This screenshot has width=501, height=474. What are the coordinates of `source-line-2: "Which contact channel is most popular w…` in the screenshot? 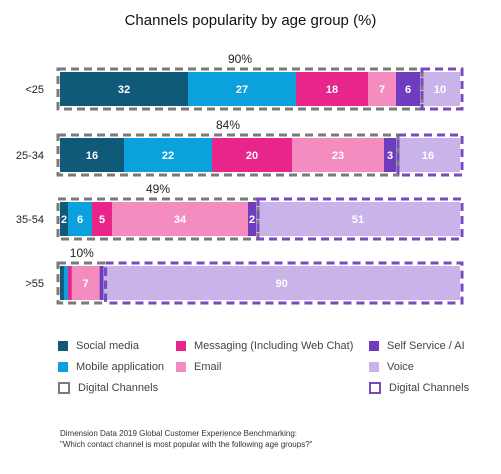 It's located at (186, 444).